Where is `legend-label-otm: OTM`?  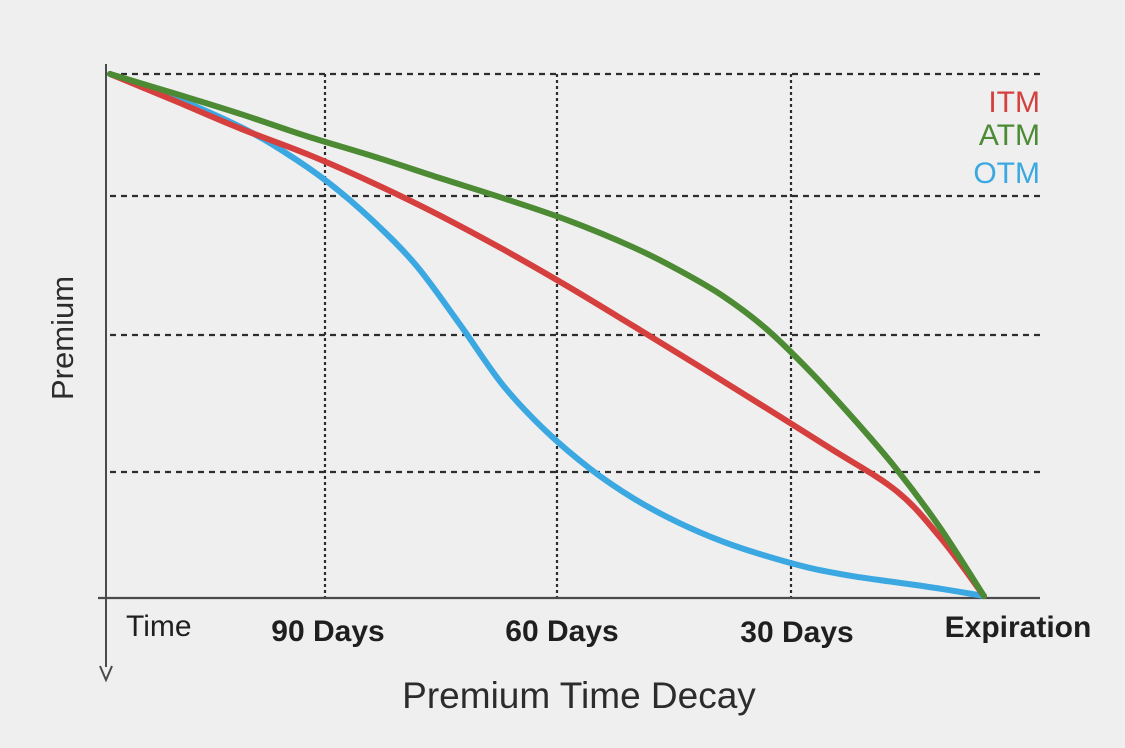 legend-label-otm: OTM is located at coordinates (1006, 173).